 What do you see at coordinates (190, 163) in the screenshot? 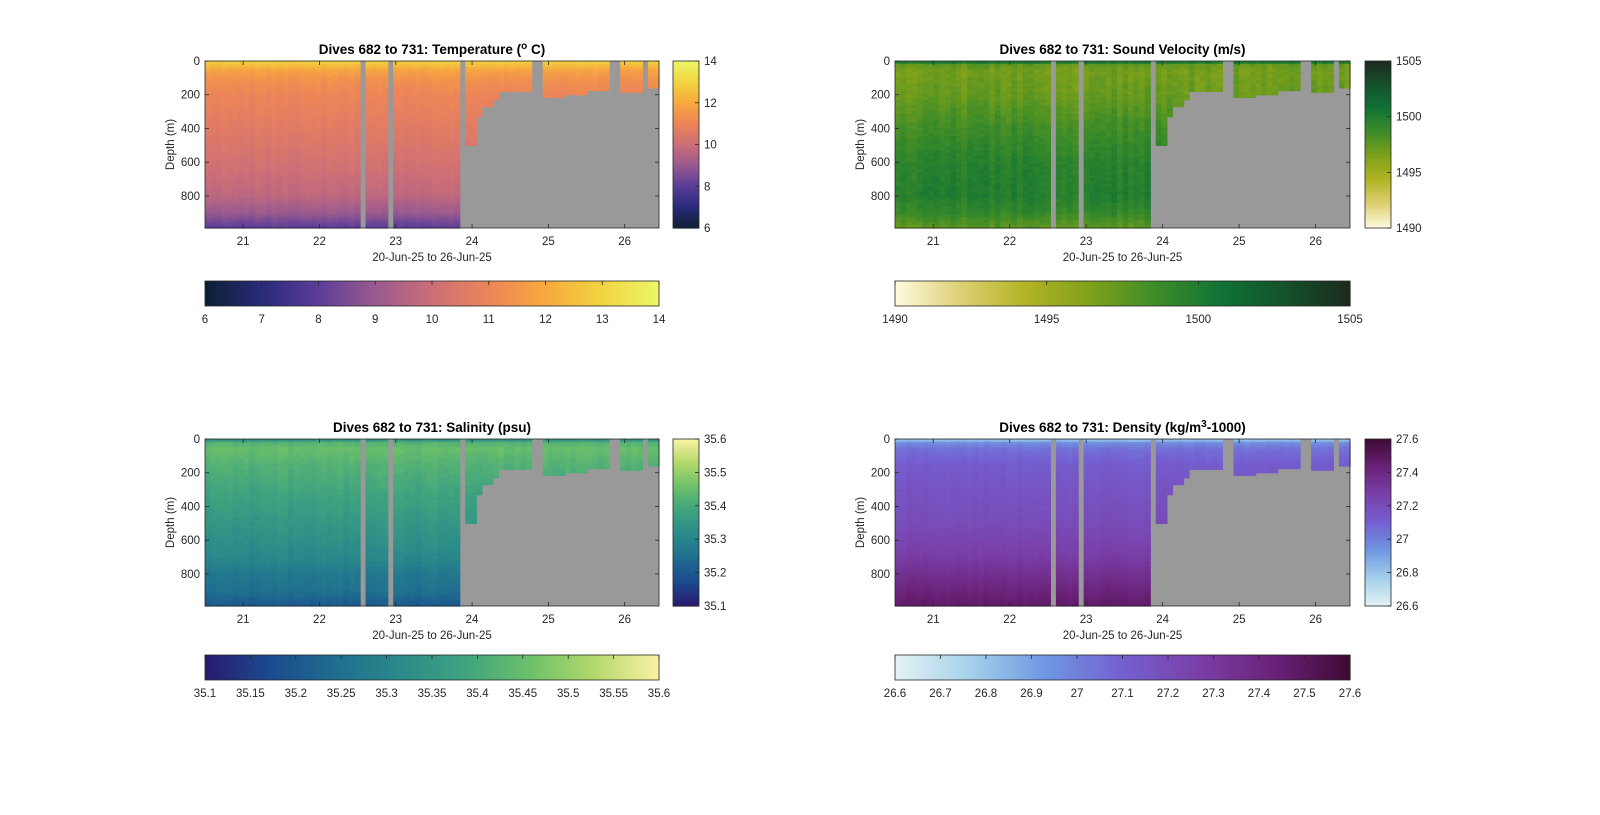
I see `y-tick-label: 600` at bounding box center [190, 163].